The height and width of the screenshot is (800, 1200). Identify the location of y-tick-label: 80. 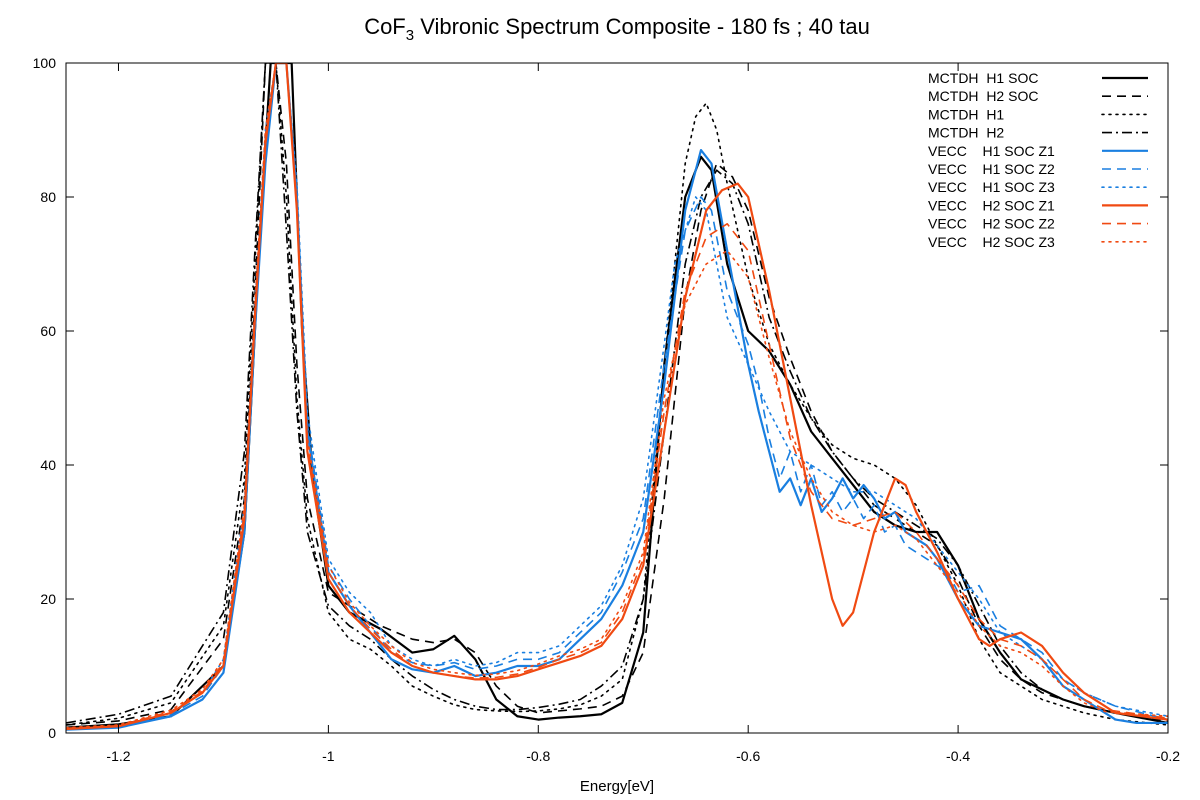
(48, 197).